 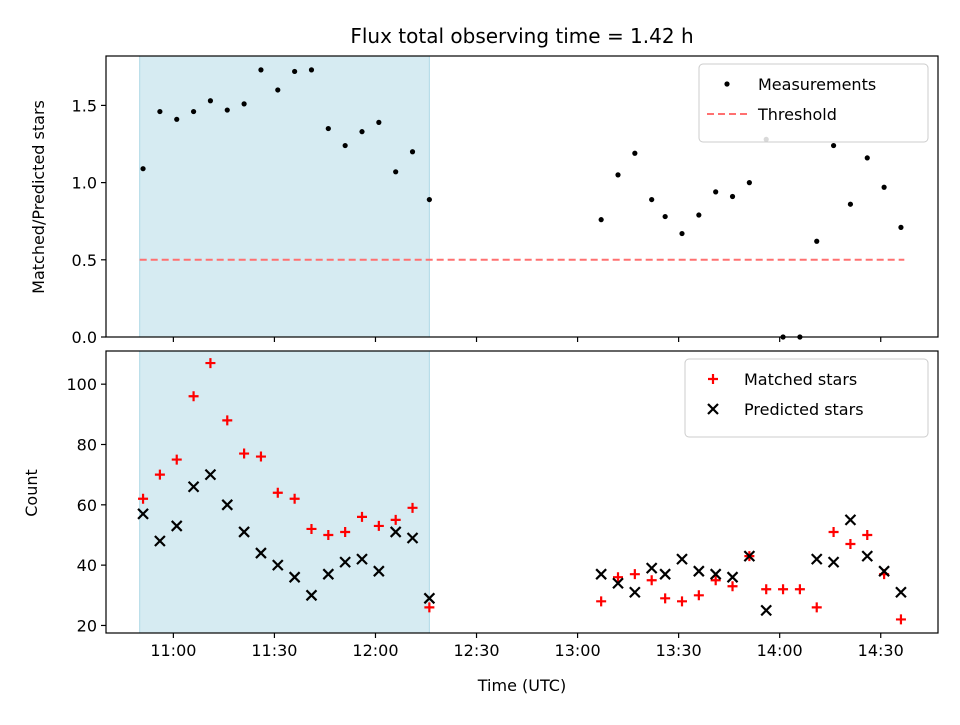 I want to click on x-tick-label: 12:30, so click(x=476, y=650).